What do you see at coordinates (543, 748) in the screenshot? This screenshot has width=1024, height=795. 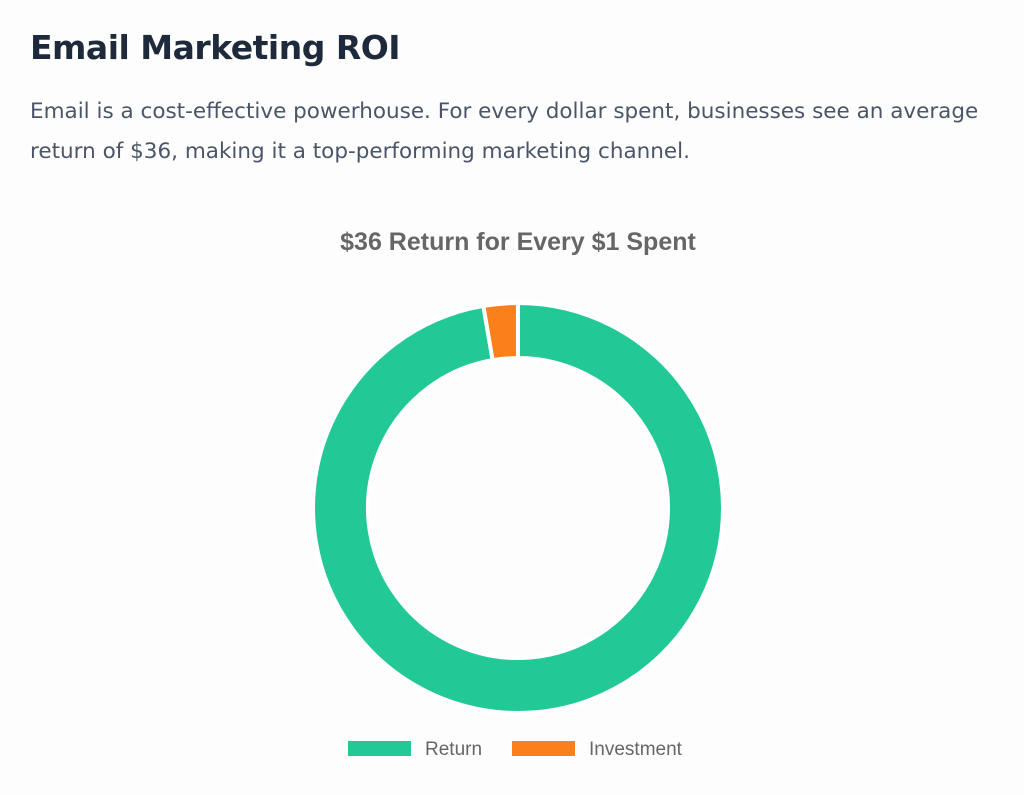 I see `legend-swatch-investment` at bounding box center [543, 748].